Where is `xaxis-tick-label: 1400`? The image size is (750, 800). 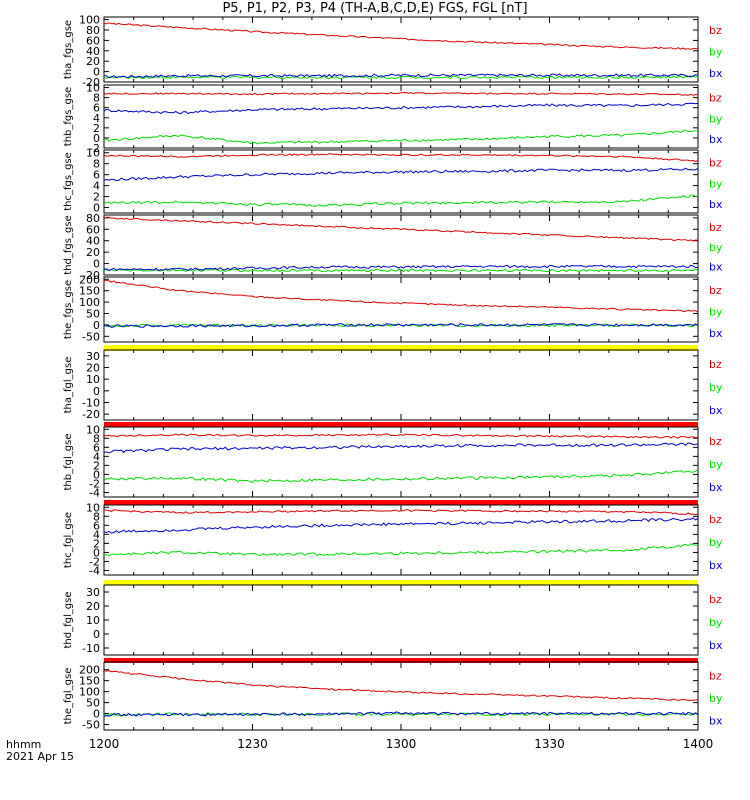 xaxis-tick-label: 1400 is located at coordinates (698, 744).